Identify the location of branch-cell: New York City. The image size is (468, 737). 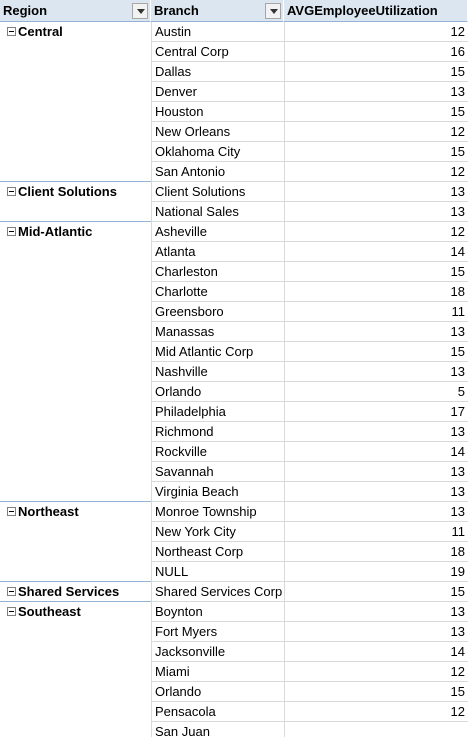
(217, 532).